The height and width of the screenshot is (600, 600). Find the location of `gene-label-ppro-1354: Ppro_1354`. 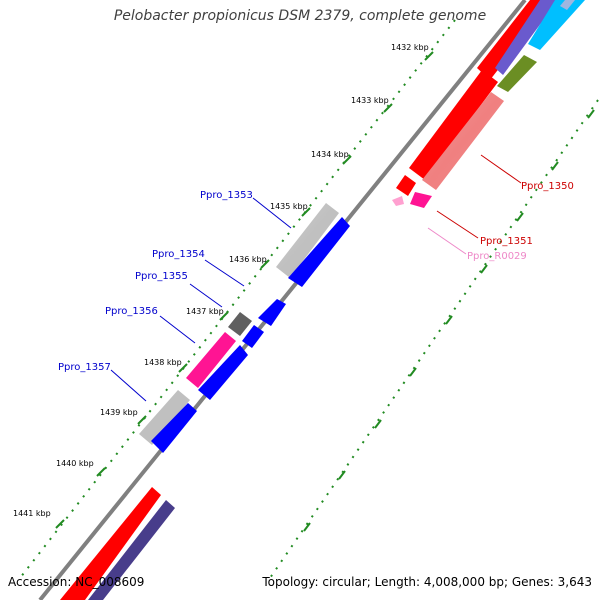

gene-label-ppro-1354: Ppro_1354 is located at coordinates (178, 254).